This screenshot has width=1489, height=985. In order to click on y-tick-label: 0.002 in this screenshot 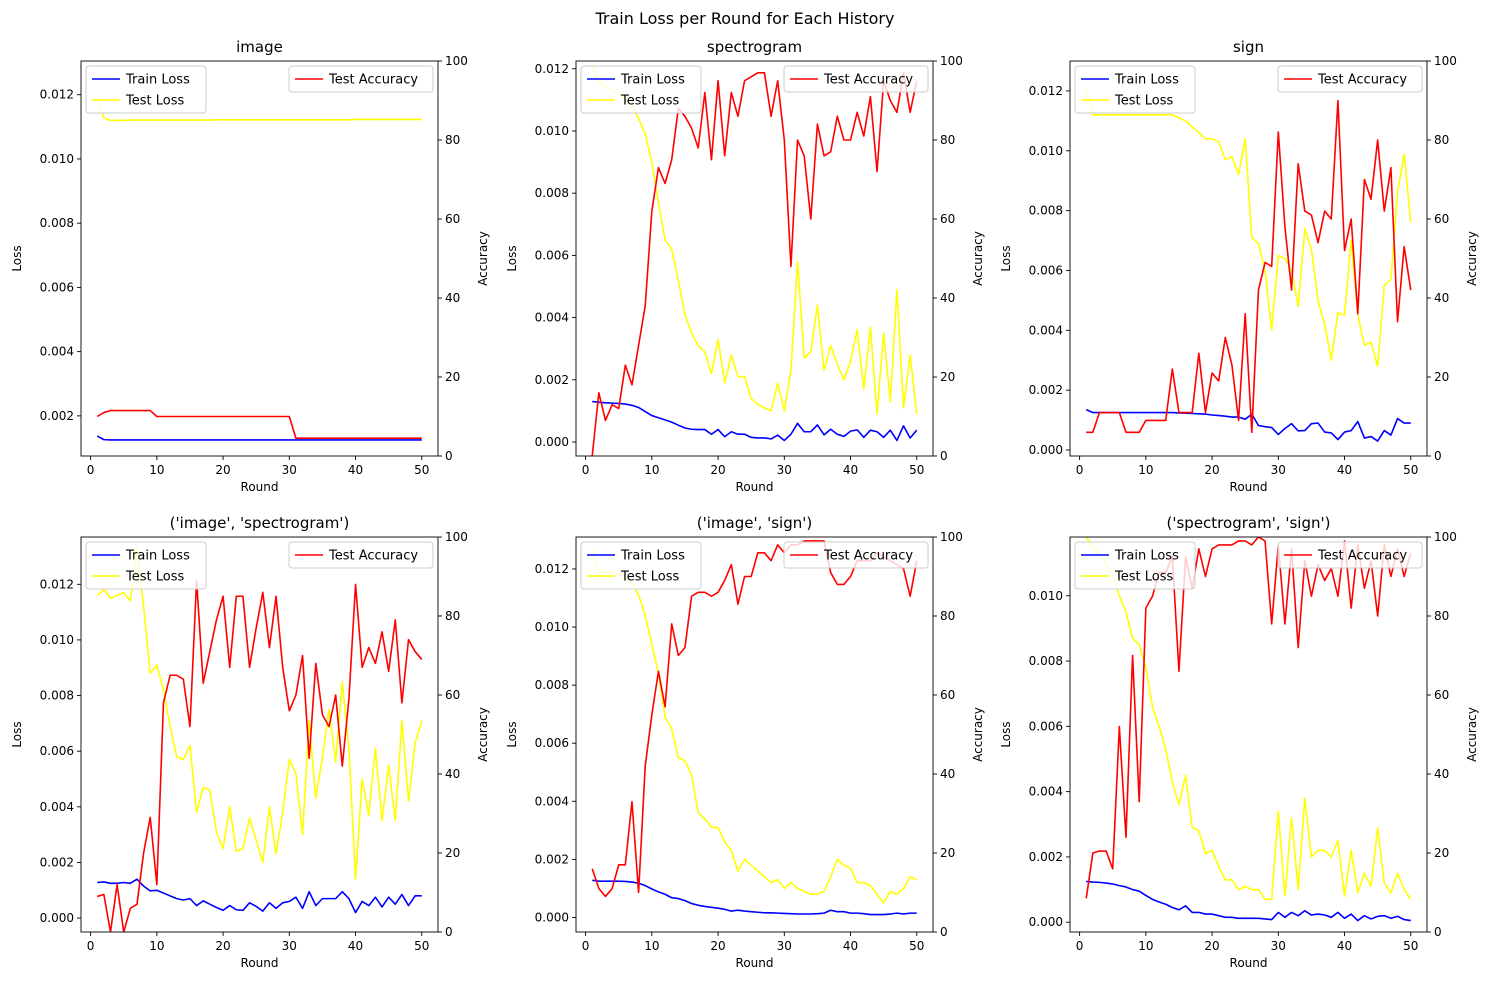, I will do `click(57, 416)`.